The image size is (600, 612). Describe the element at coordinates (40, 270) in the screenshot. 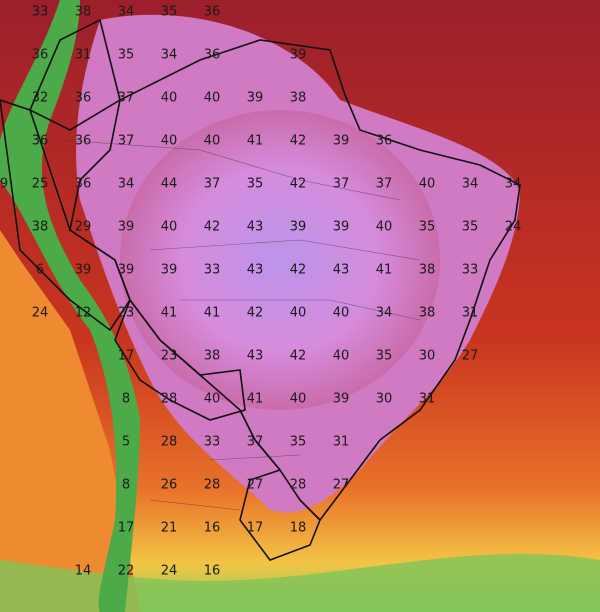

I see `temperature-label: 6` at that location.